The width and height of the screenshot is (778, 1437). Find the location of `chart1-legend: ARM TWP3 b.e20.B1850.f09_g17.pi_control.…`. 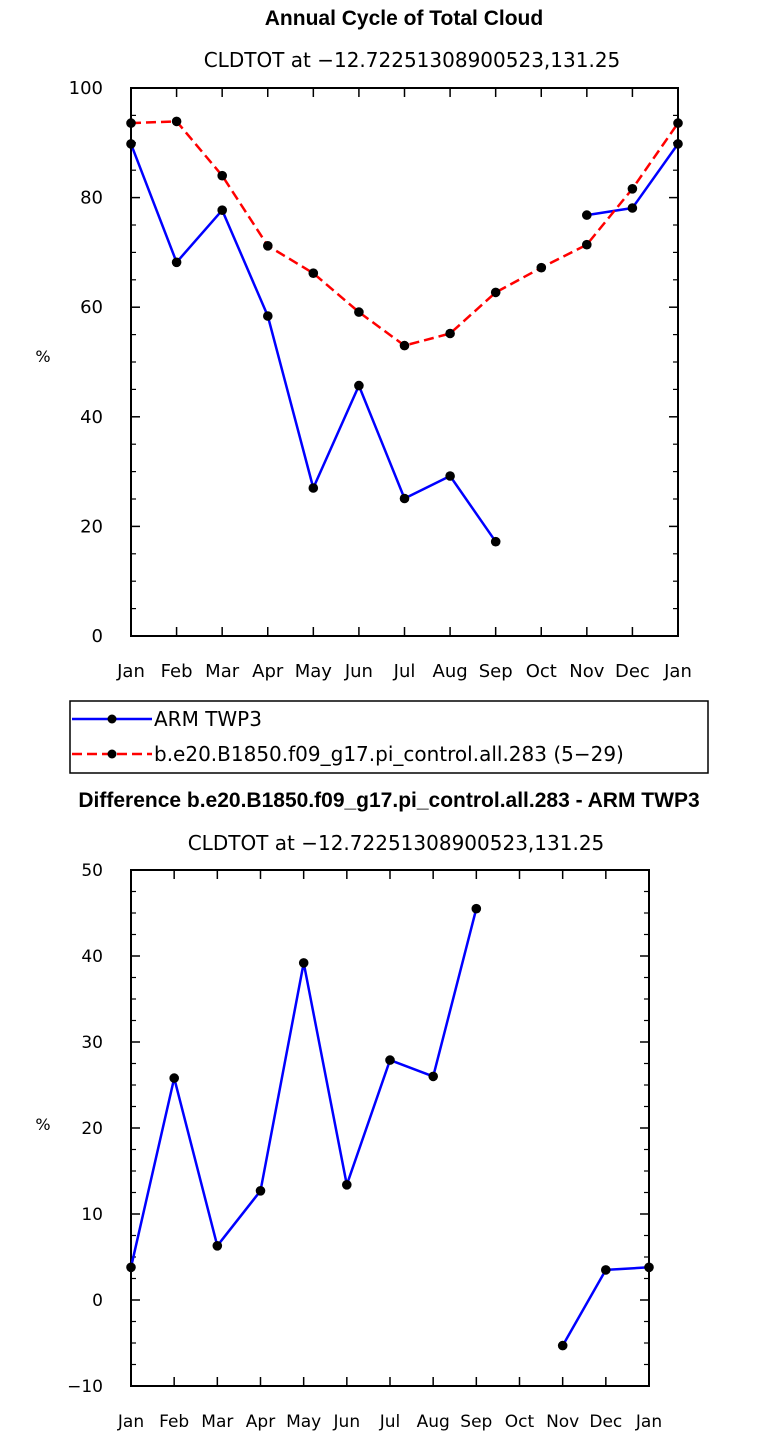

chart1-legend: ARM TWP3 b.e20.B1850.f09_g17.pi_control.… is located at coordinates (389, 737).